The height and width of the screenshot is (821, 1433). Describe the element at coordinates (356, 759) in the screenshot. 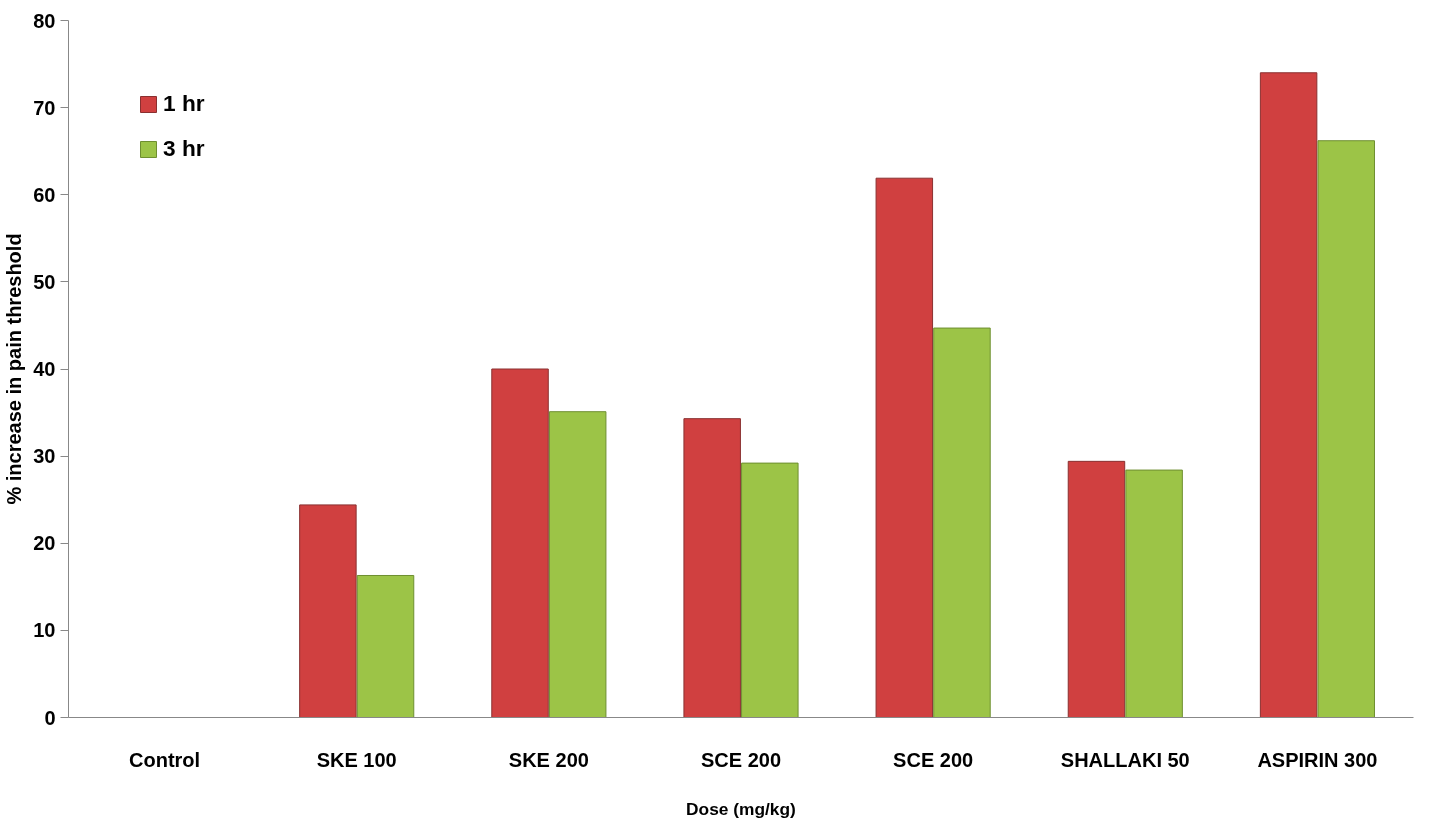

I see `x-tick-label: SKE 100` at that location.